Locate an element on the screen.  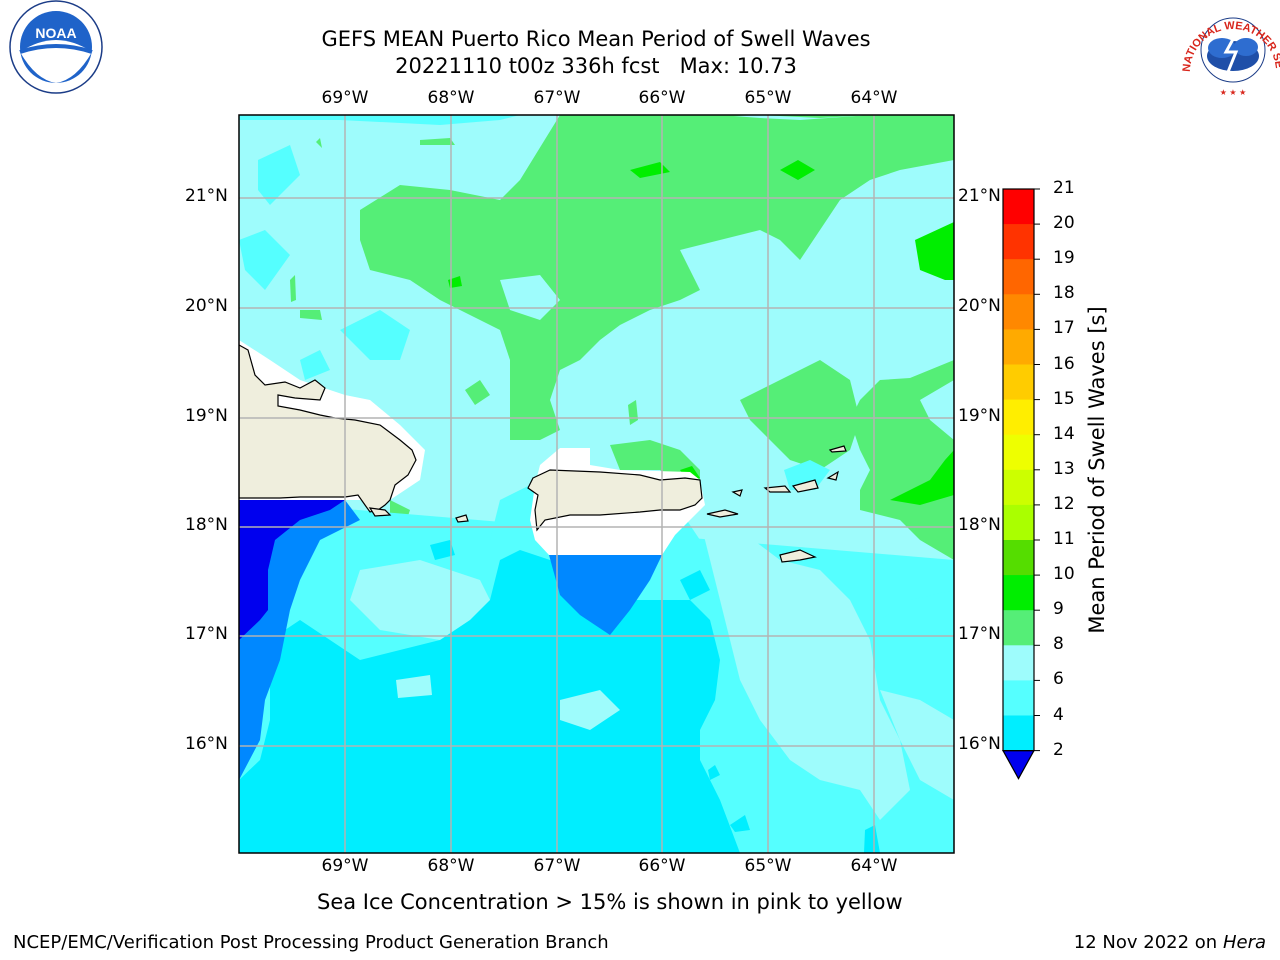
colorbar-tick-label: 8 is located at coordinates (1058, 644).